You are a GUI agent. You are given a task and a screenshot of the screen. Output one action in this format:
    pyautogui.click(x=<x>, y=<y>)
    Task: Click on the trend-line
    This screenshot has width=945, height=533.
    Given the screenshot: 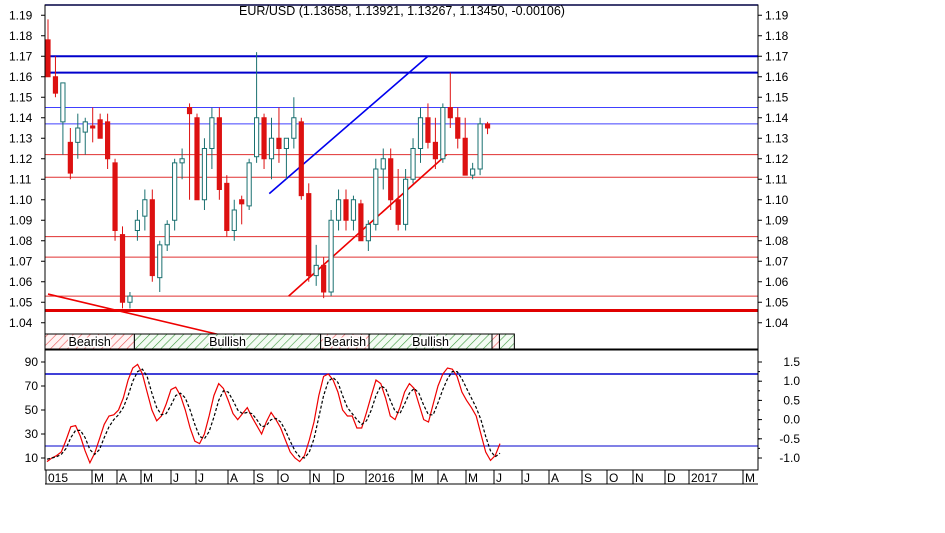 What is the action you would take?
    pyautogui.click(x=348, y=125)
    